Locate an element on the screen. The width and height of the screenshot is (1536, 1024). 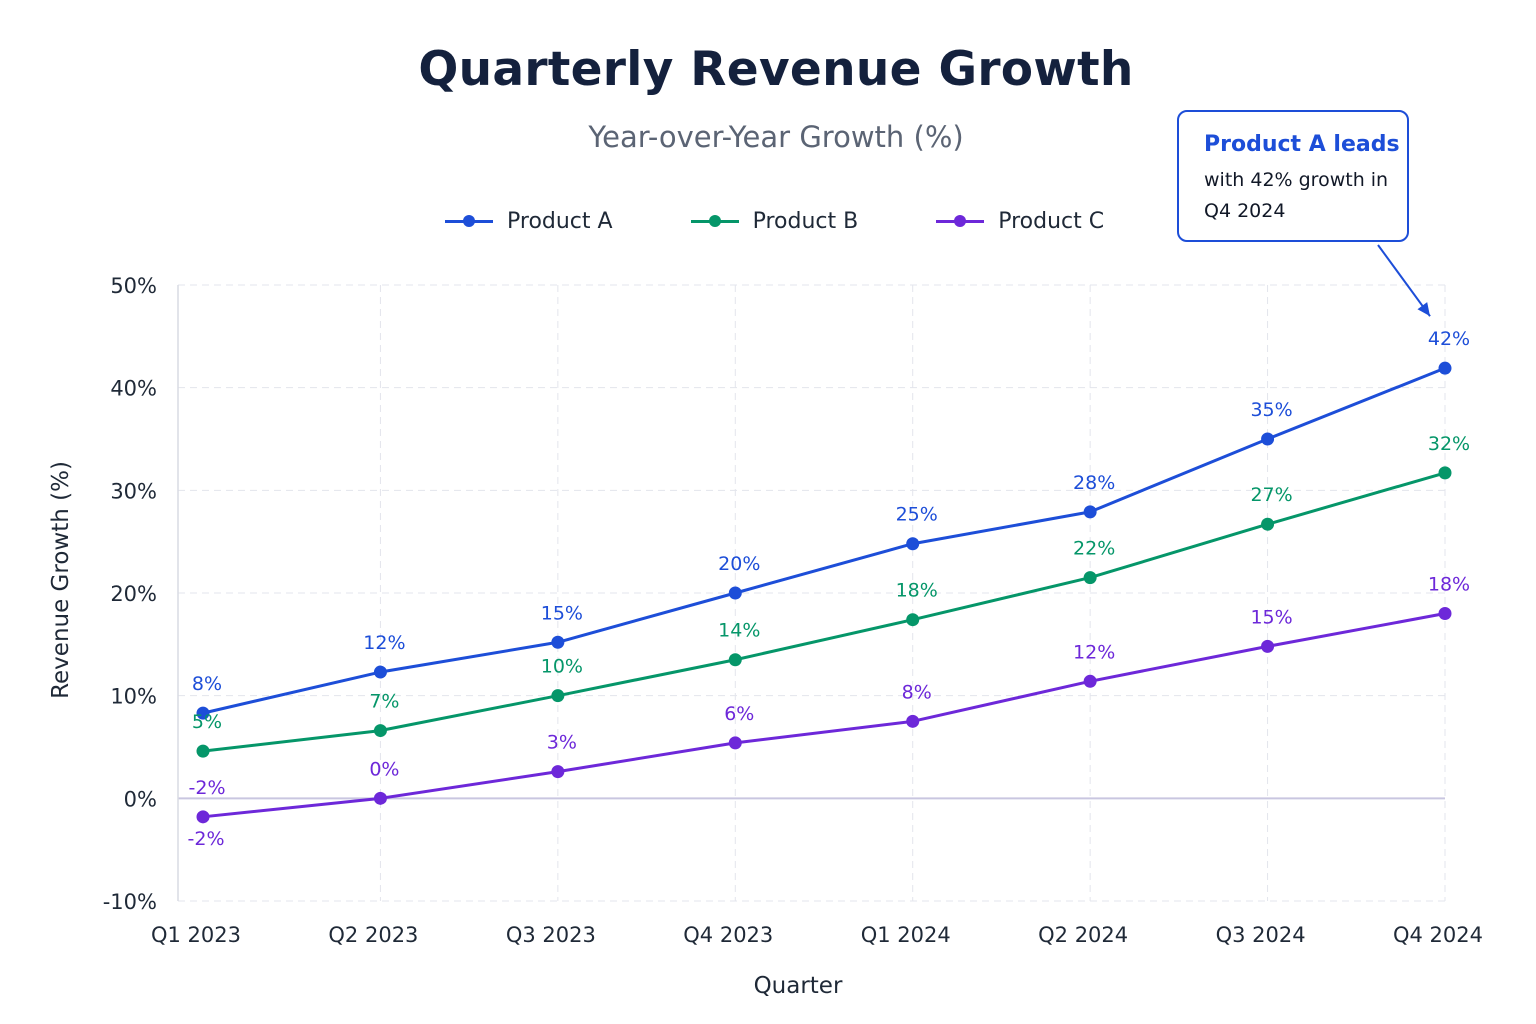
data-label-product-a: 20% is located at coordinates (739, 564).